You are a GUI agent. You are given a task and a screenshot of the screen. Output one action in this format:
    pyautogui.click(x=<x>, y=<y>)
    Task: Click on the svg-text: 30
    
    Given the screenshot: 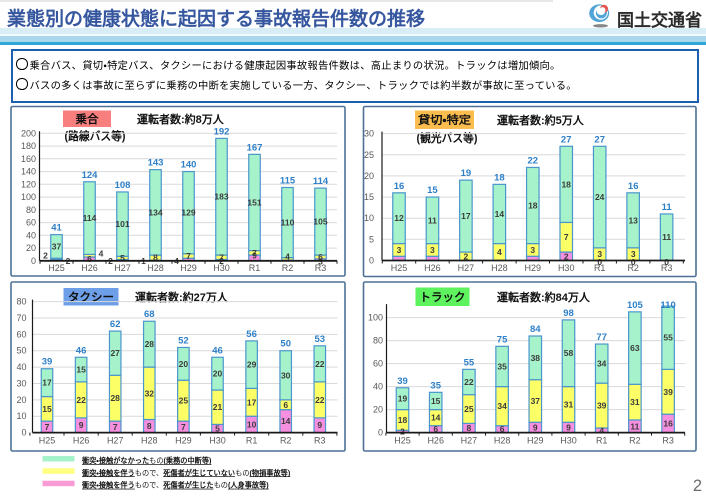 What is the action you would take?
    pyautogui.click(x=21, y=384)
    